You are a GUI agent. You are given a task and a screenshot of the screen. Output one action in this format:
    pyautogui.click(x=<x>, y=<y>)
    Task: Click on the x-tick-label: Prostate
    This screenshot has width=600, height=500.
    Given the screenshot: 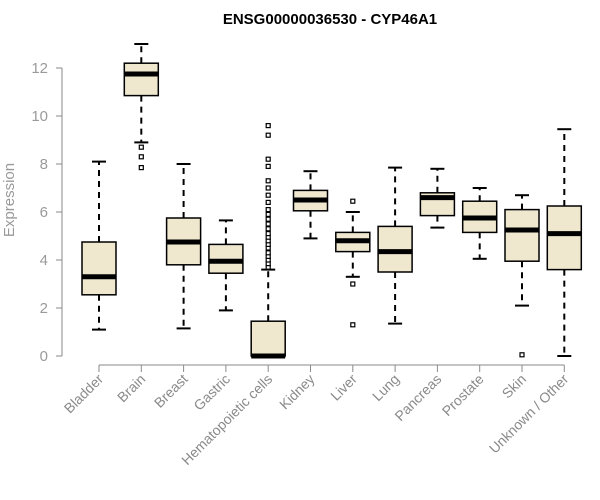 What is the action you would take?
    pyautogui.click(x=463, y=395)
    